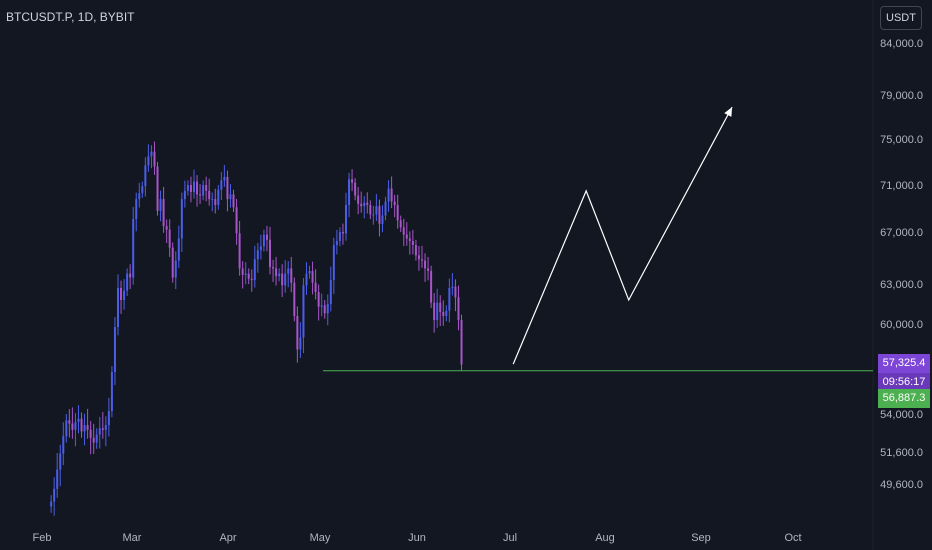  Describe the element at coordinates (792, 538) in the screenshot. I see `time-tick-label: Oct` at that location.